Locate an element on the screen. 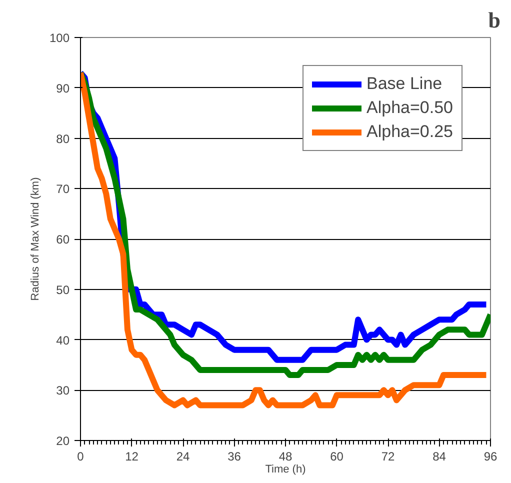  x-tick-label: 96 is located at coordinates (491, 457).